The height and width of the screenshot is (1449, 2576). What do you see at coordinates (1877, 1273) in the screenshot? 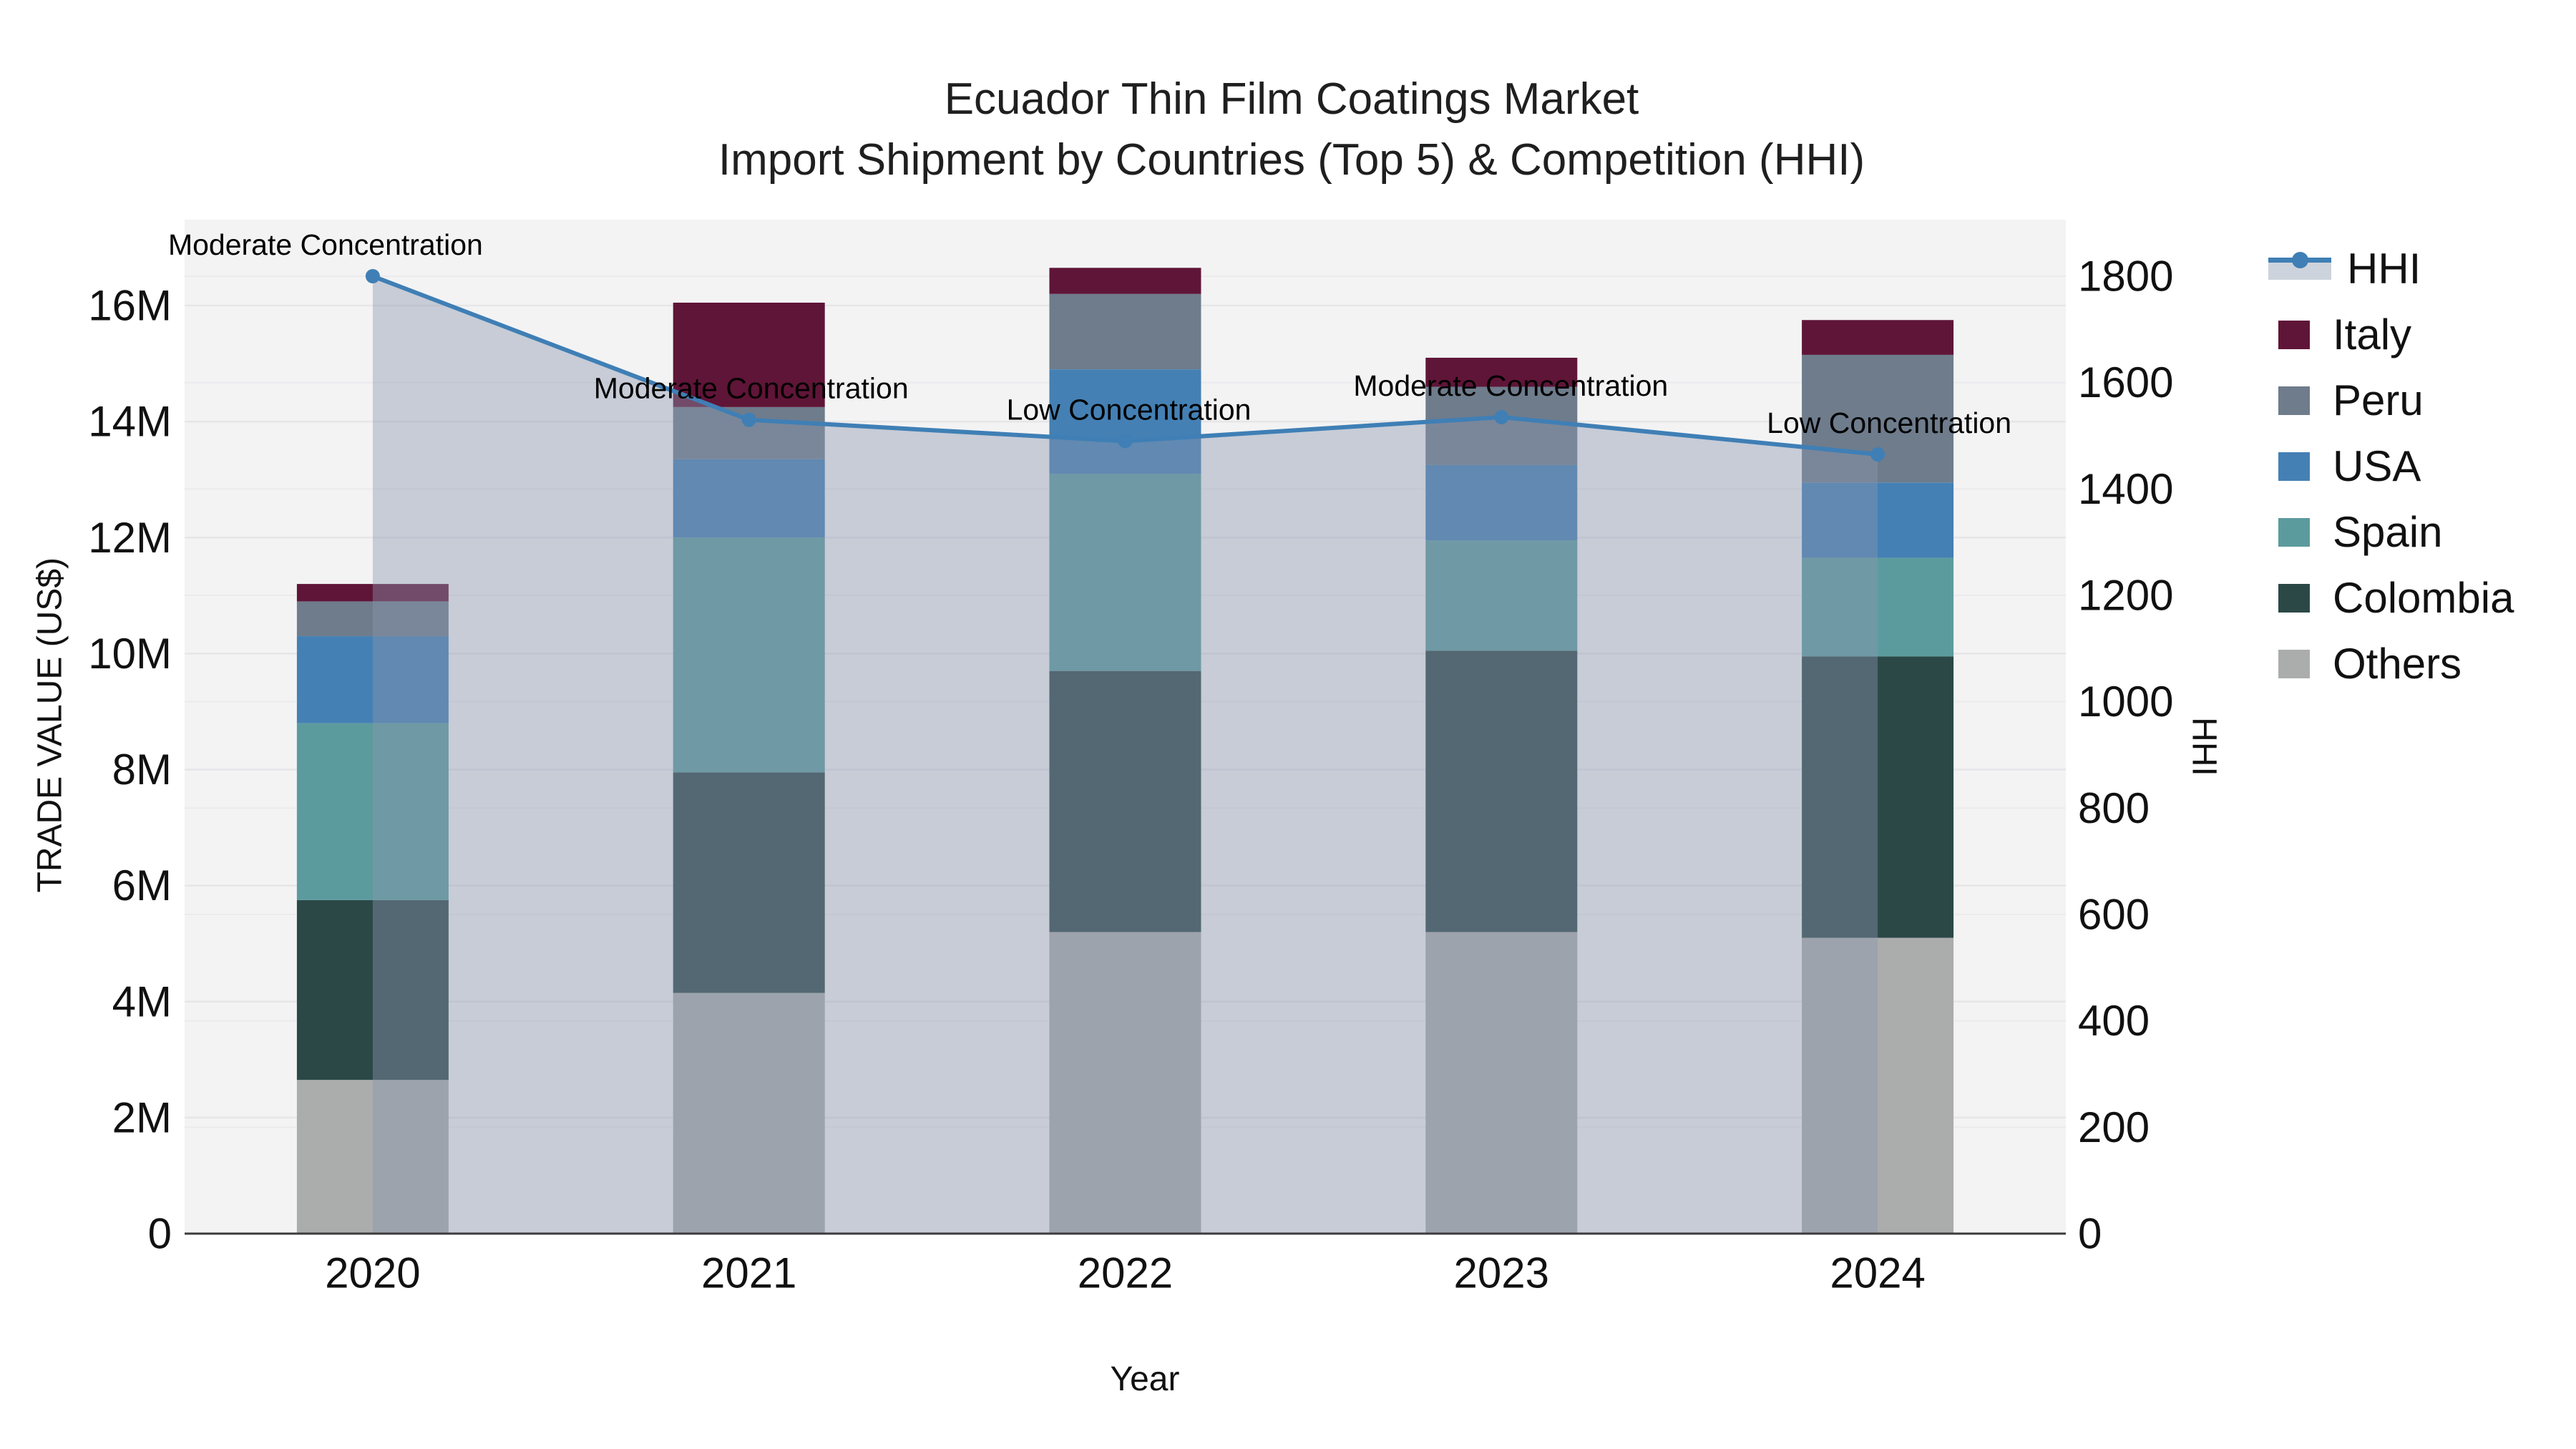
I see `x-tick-2024: 2024` at bounding box center [1877, 1273].